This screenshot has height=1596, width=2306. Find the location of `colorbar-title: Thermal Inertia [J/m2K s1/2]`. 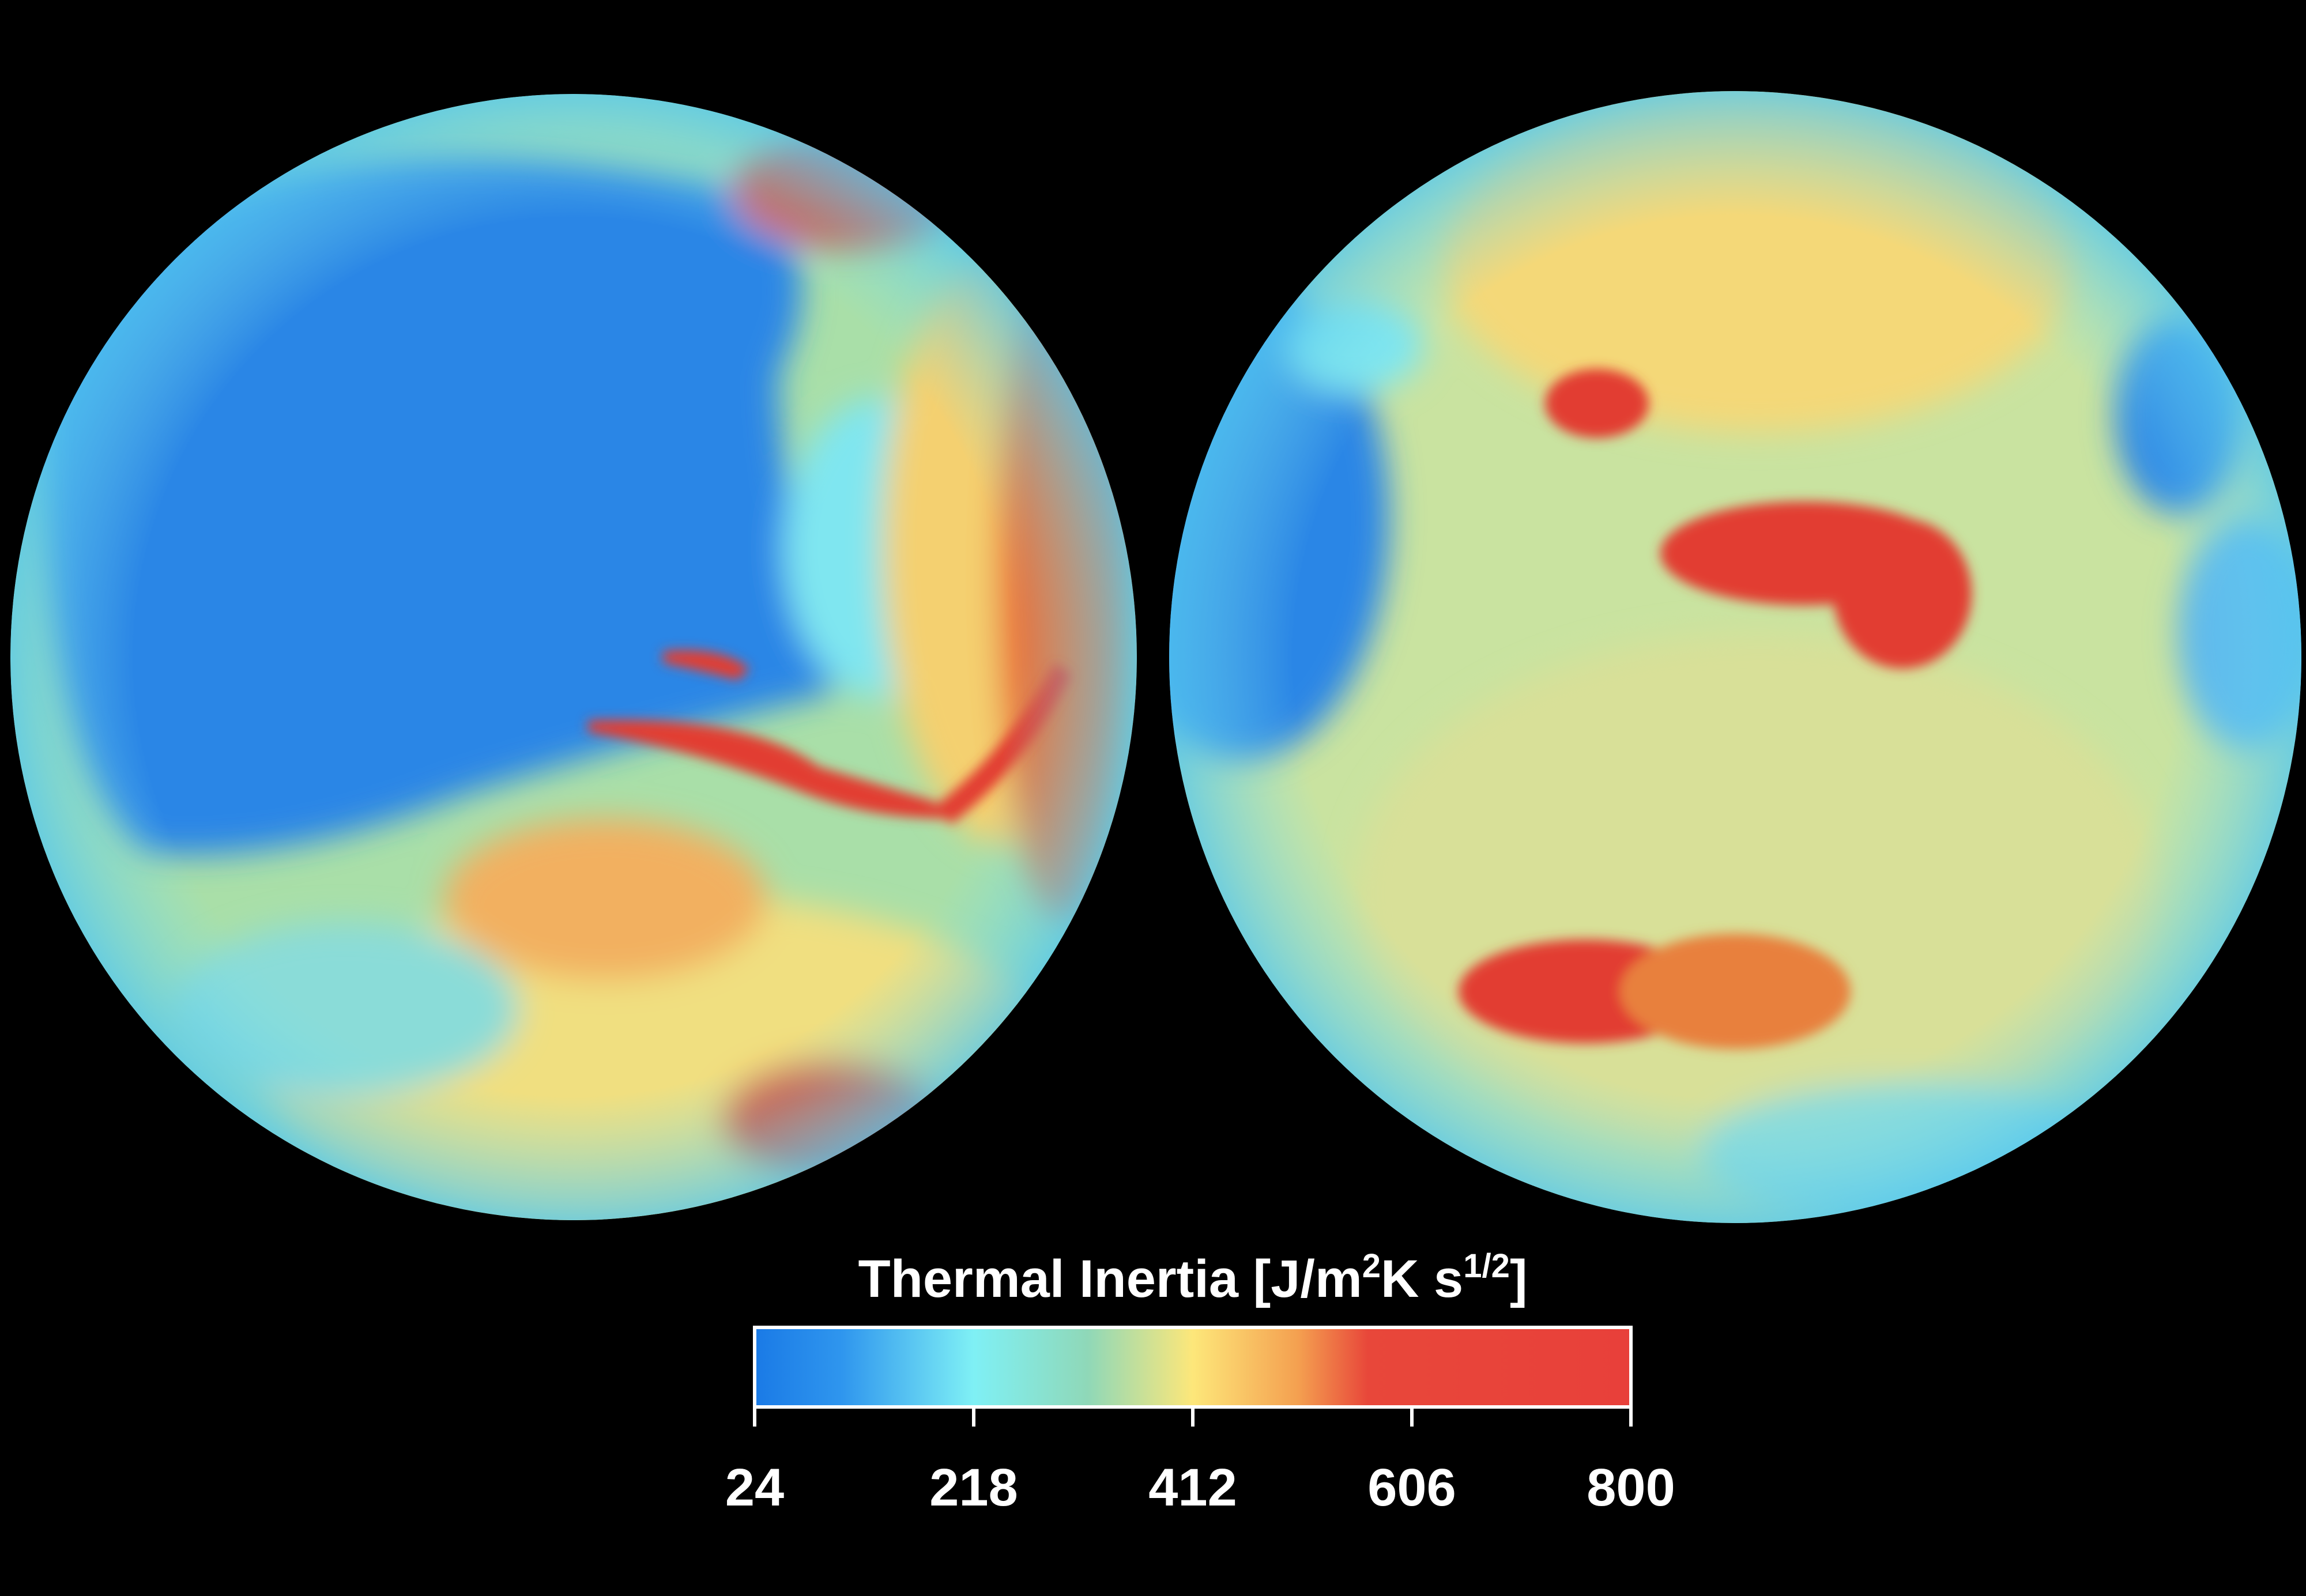

colorbar-title: Thermal Inertia [J/m2K s1/2] is located at coordinates (1193, 1277).